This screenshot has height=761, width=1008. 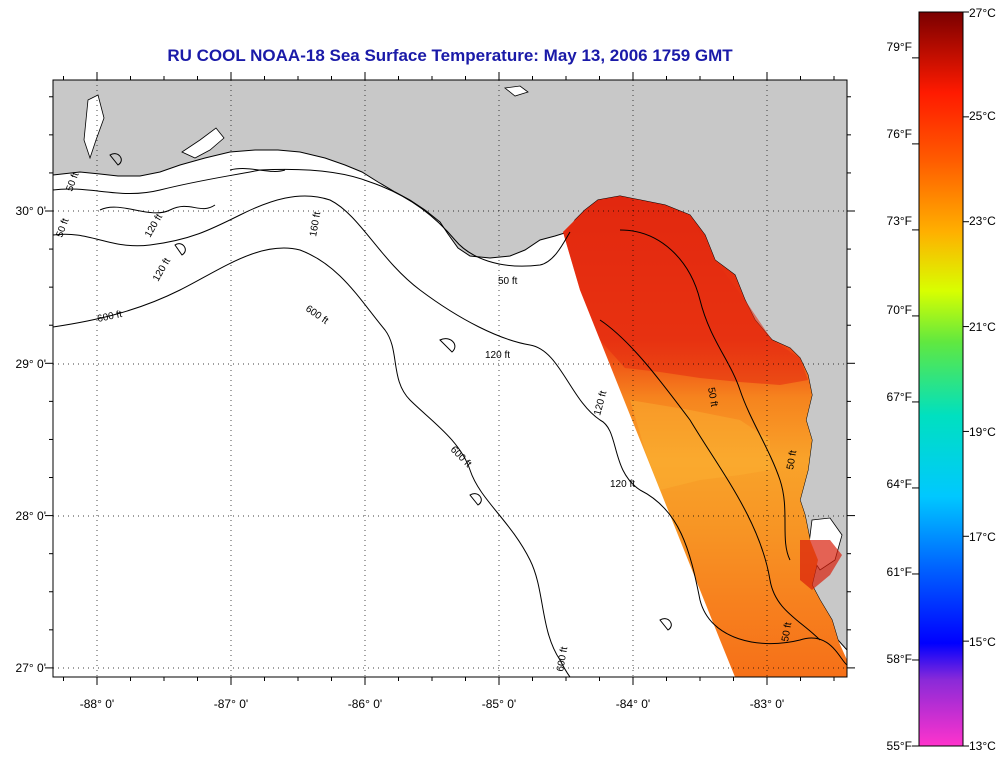 What do you see at coordinates (31, 668) in the screenshot?
I see `lat-tick-label: 27° 0'` at bounding box center [31, 668].